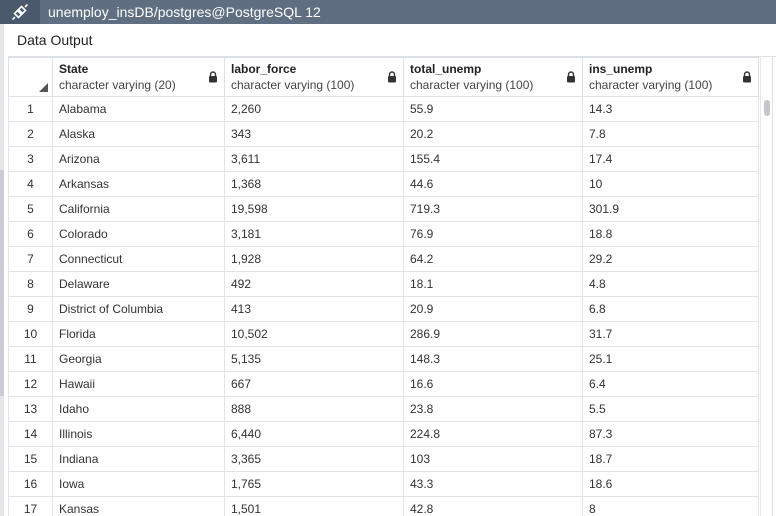 The height and width of the screenshot is (516, 776). Describe the element at coordinates (383, 334) in the screenshot. I see `table-row: 10 Florida 10,502 286.9 31.7` at that location.